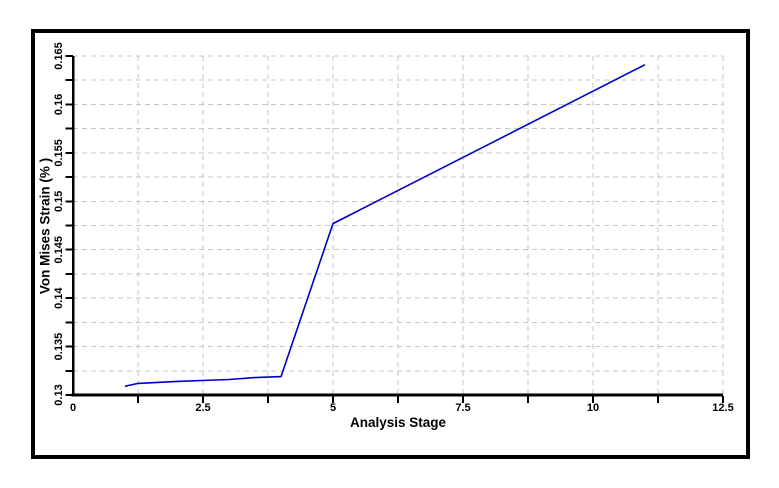 This screenshot has height=488, width=779. What do you see at coordinates (333, 408) in the screenshot?
I see `x-tick-label: 5` at bounding box center [333, 408].